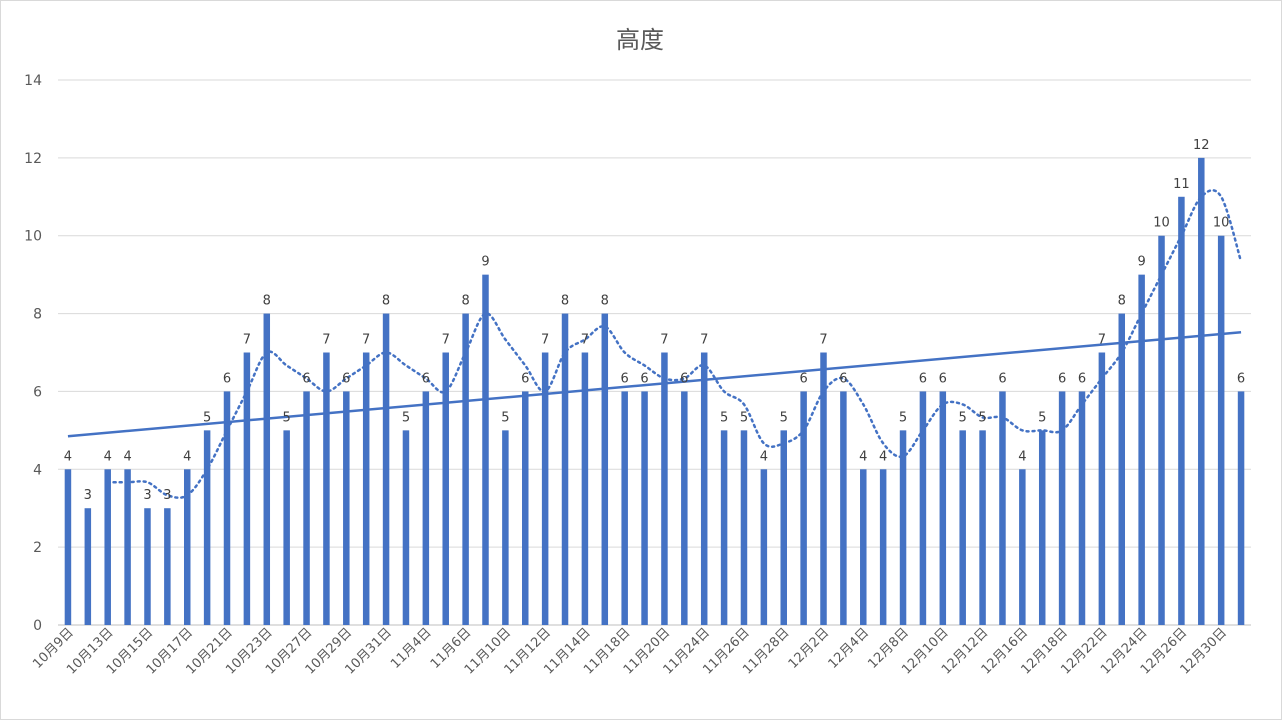 The image size is (1282, 720). What do you see at coordinates (411, 648) in the screenshot?
I see `x-tick-label: 11月4日` at bounding box center [411, 648].